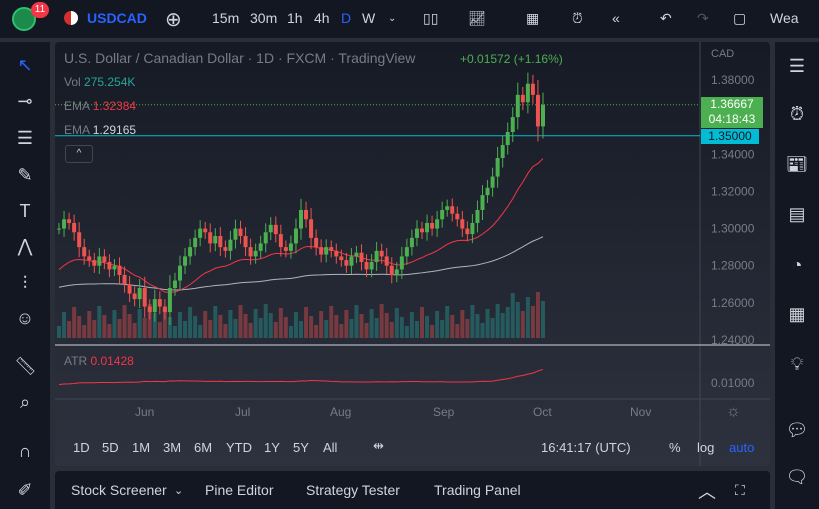 This screenshot has width=819, height=509. Describe the element at coordinates (144, 412) in the screenshot. I see `time-tick: Jun` at that location.